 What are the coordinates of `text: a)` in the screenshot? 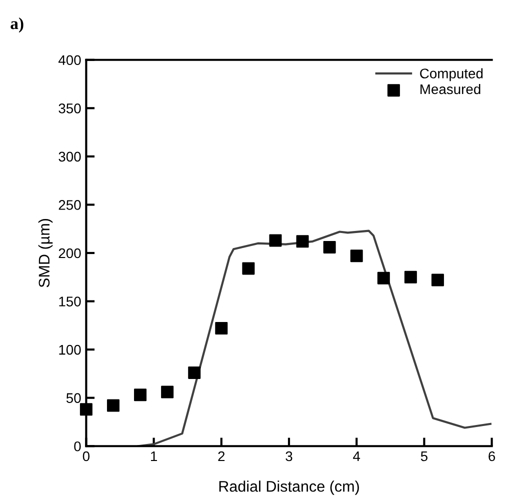 It's located at (17, 25).